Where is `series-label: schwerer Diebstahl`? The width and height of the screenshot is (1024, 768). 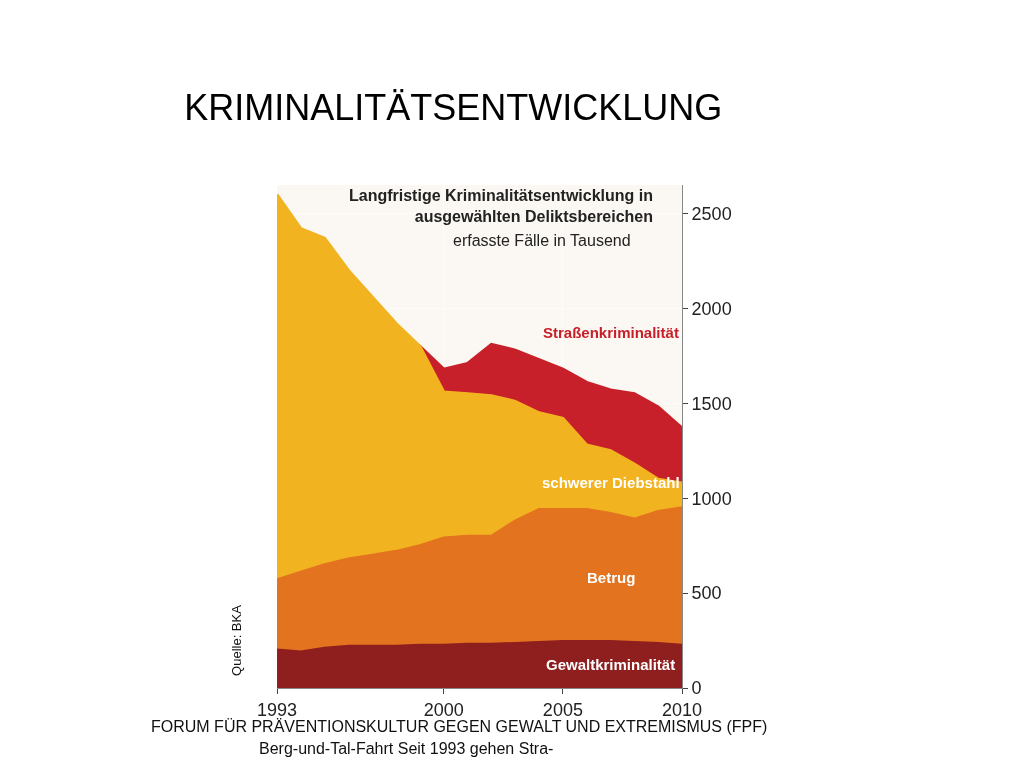
series-label: schwerer Diebstahl is located at coordinates (611, 482).